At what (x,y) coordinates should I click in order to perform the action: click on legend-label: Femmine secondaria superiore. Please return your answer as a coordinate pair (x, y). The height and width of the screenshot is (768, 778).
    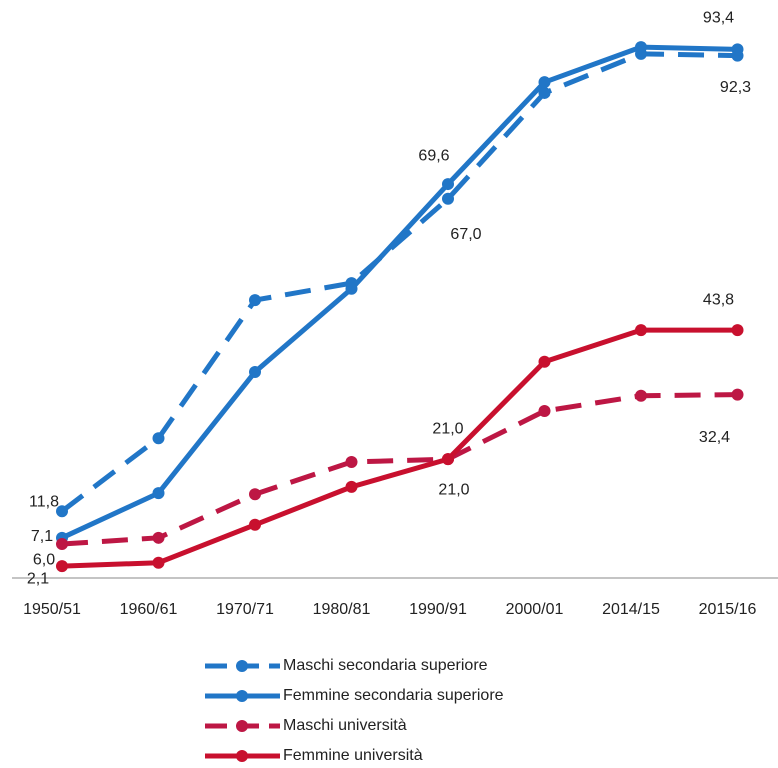
    Looking at the image, I should click on (393, 695).